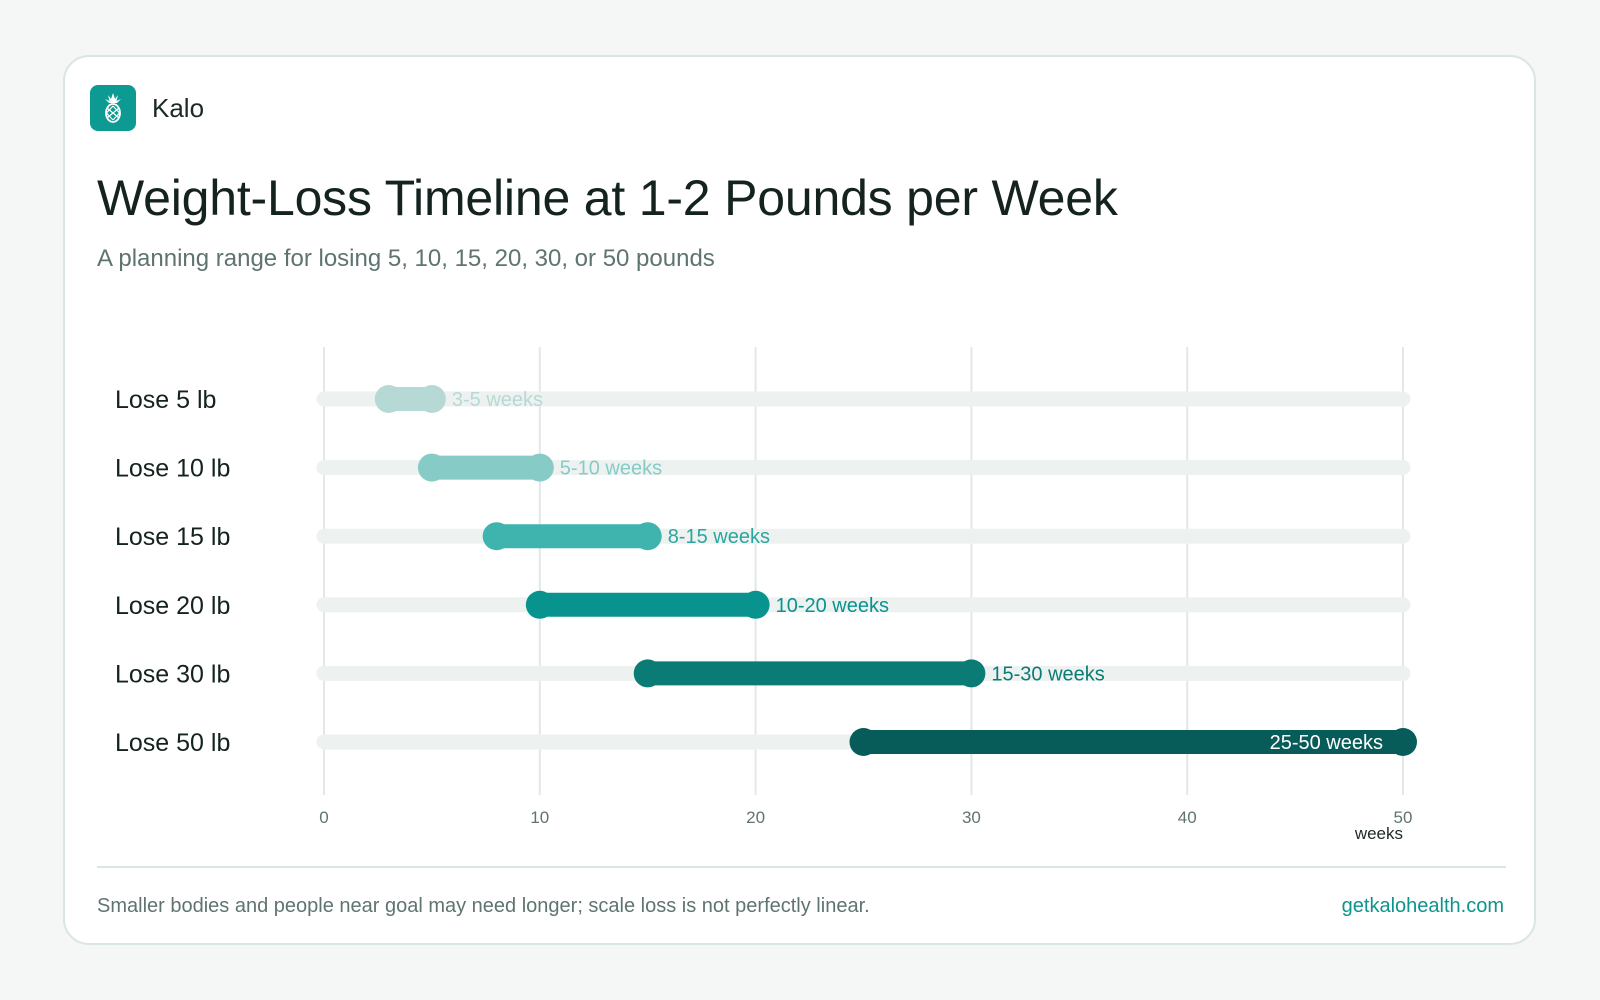 Image resolution: width=1600 pixels, height=1000 pixels. I want to click on range-value-label: 25-50 weeks, so click(1326, 743).